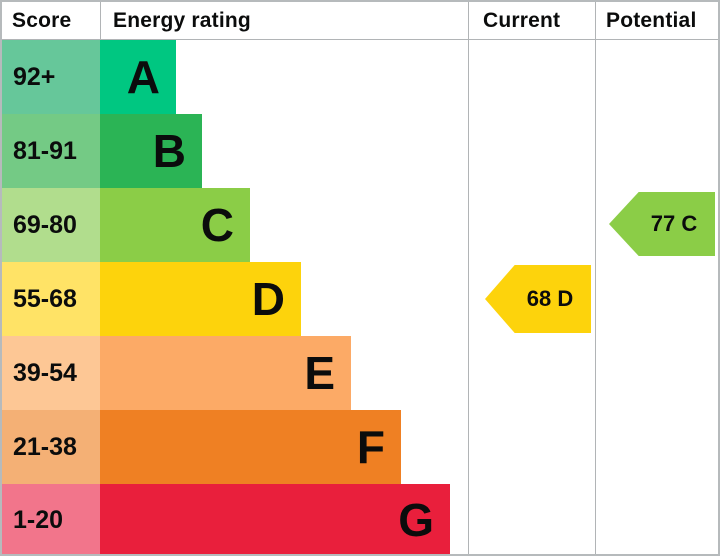 The width and height of the screenshot is (720, 556). Describe the element at coordinates (51, 519) in the screenshot. I see `score-cell-g: 1-20` at that location.